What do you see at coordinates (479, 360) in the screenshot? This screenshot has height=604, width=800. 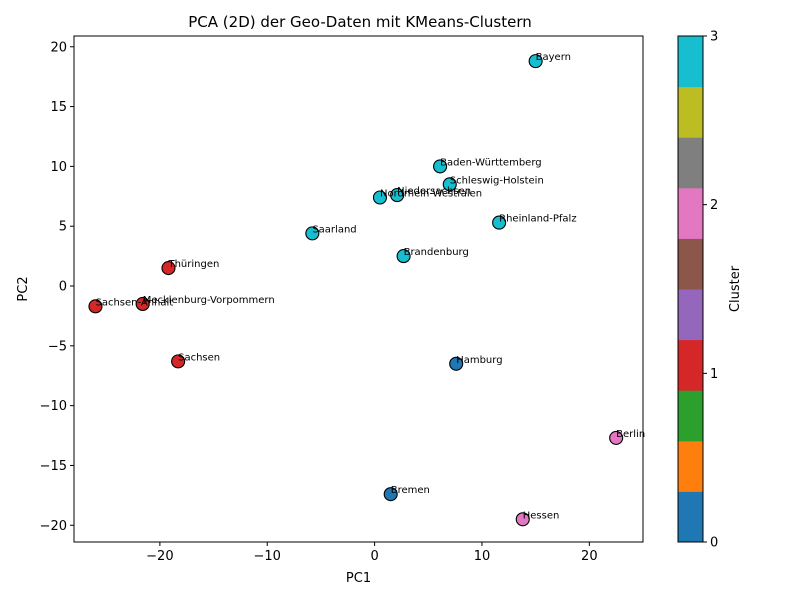 I see `point-label: Hamburg` at bounding box center [479, 360].